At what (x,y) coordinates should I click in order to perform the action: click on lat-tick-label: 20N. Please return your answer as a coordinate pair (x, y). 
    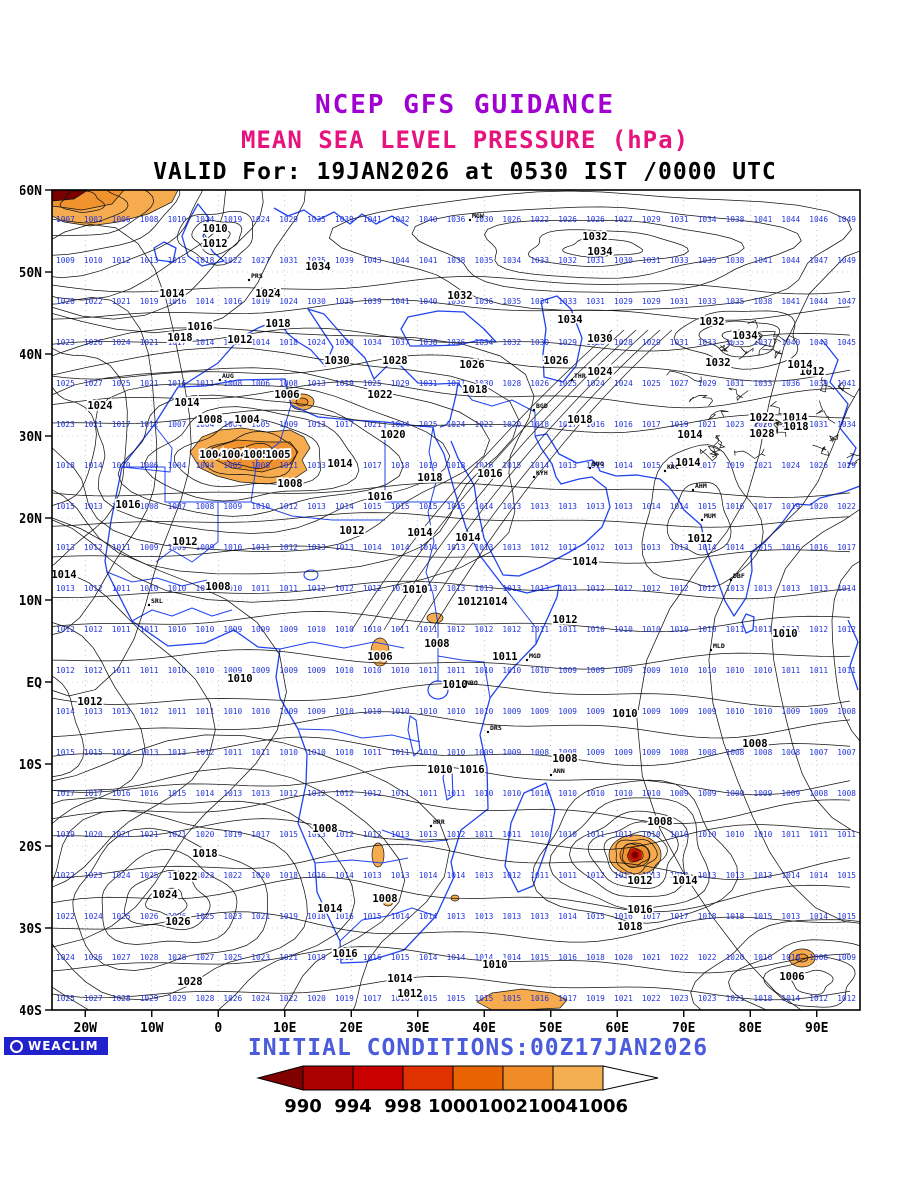
    Looking at the image, I should click on (31, 519).